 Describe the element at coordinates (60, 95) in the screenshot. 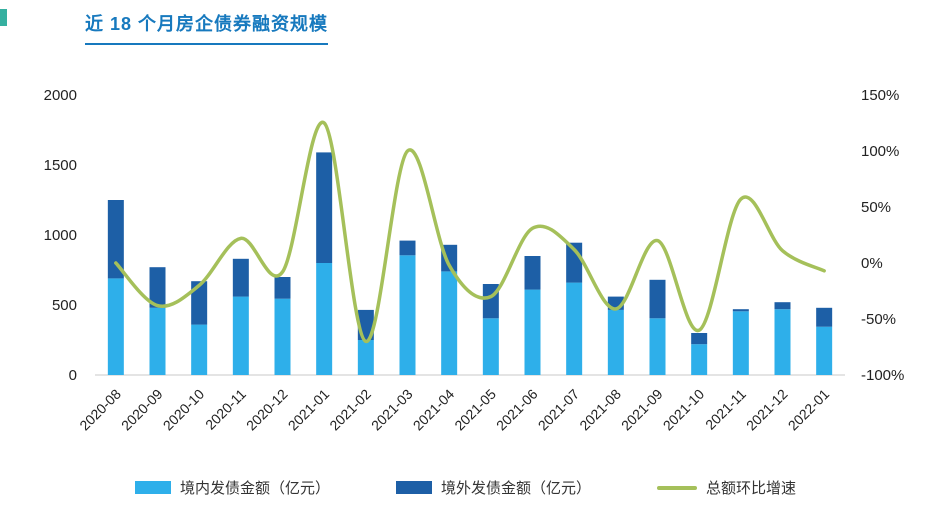

I see `svg-text: 2000` at that location.